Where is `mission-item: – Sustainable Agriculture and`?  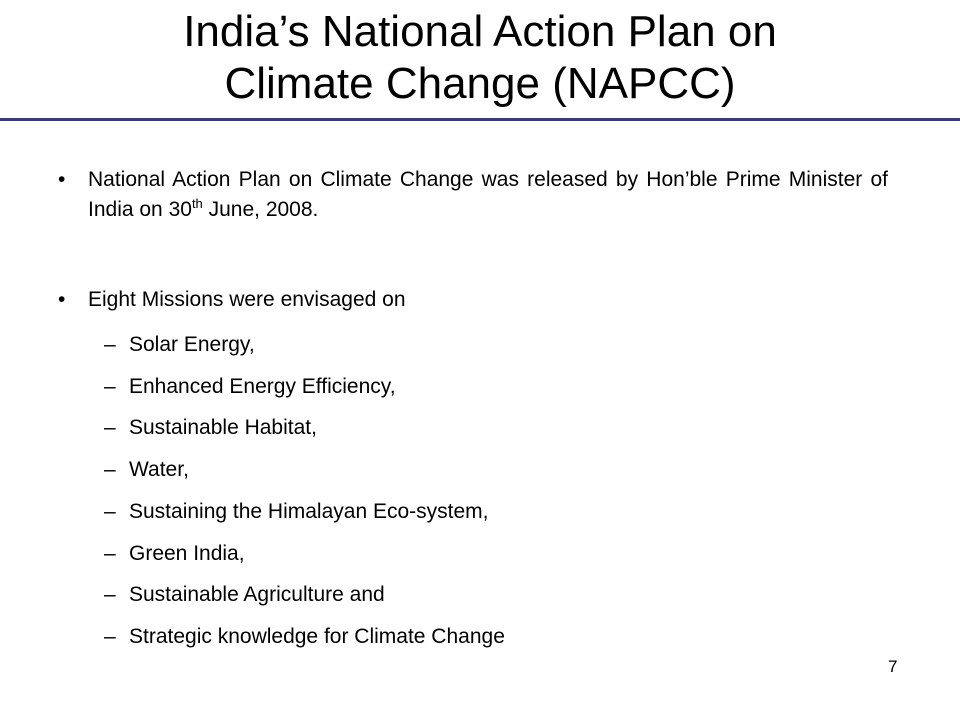
mission-item: – Sustainable Agriculture and is located at coordinates (454, 595).